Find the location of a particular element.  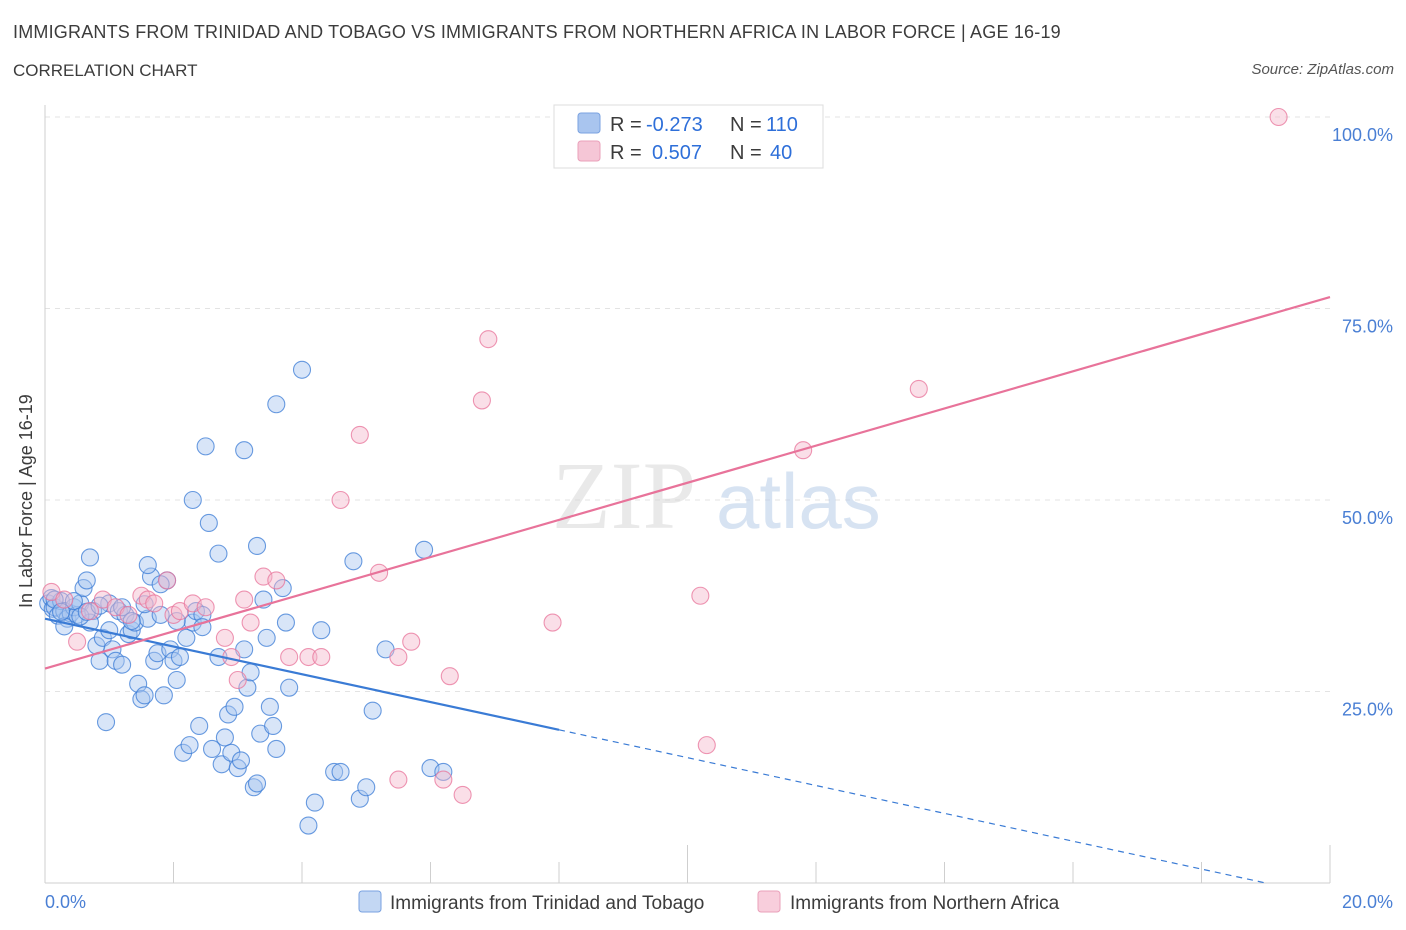

legend-r-value: -0.273 is located at coordinates (674, 125).